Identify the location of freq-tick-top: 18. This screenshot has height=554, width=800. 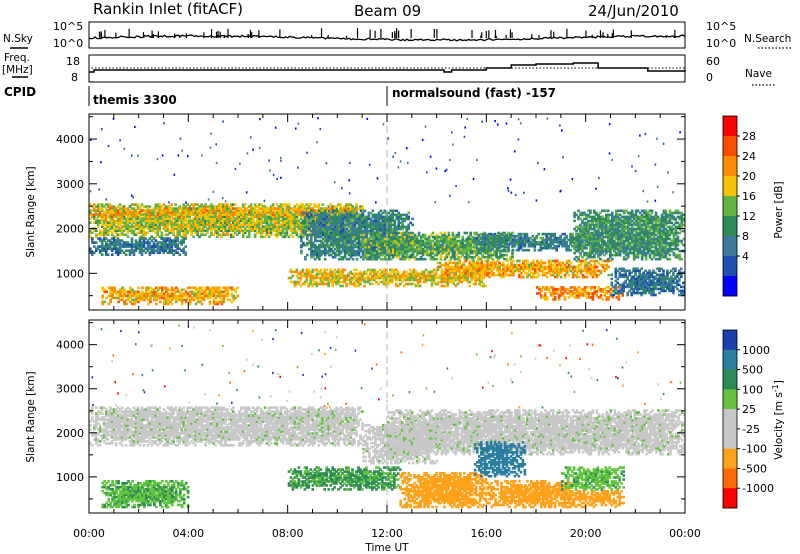
(73, 61).